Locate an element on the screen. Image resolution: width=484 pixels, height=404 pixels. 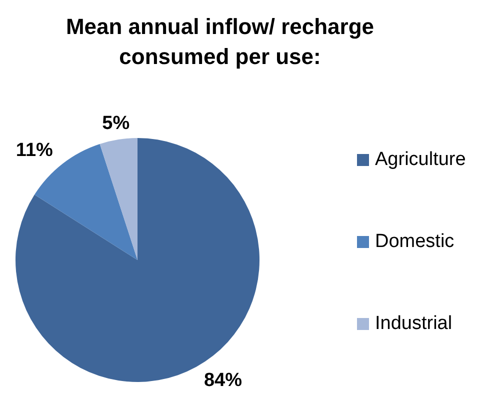
data-label: 5% is located at coordinates (116, 123).